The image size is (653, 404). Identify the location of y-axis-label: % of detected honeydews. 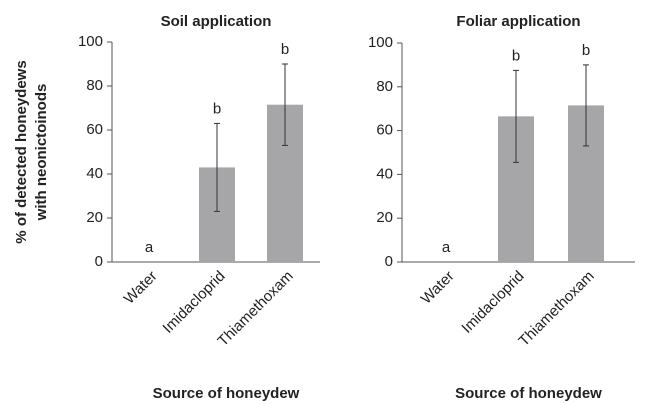
(21, 151).